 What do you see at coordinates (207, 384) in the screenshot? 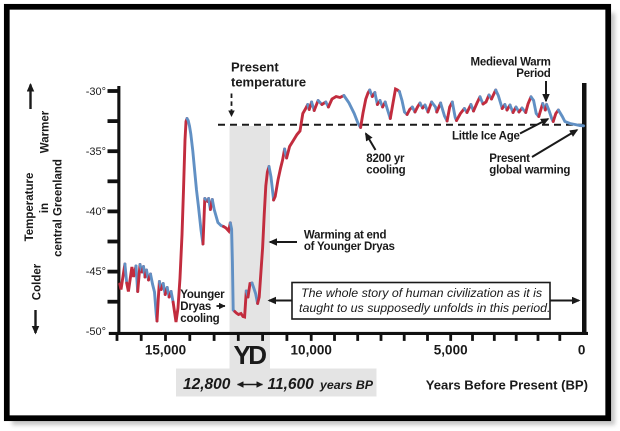
I see `svg-text: 12,800` at bounding box center [207, 384].